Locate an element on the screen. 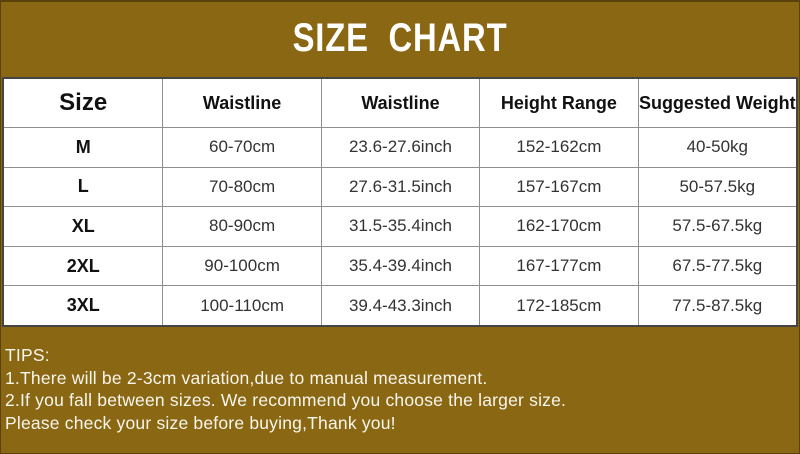 This screenshot has height=454, width=800. page-title: SIZE CHART is located at coordinates (400, 38).